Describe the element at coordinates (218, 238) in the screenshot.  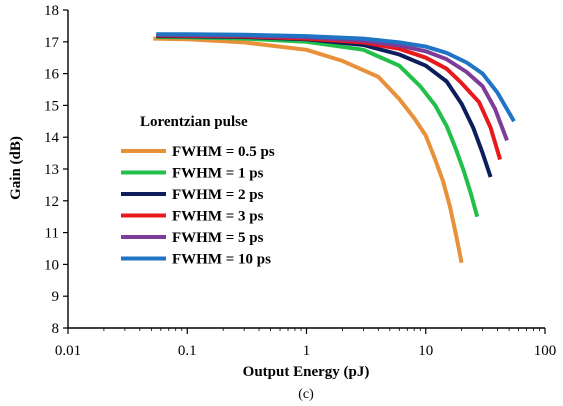
I see `legend-label-4: FWHM = 5 ps` at that location.